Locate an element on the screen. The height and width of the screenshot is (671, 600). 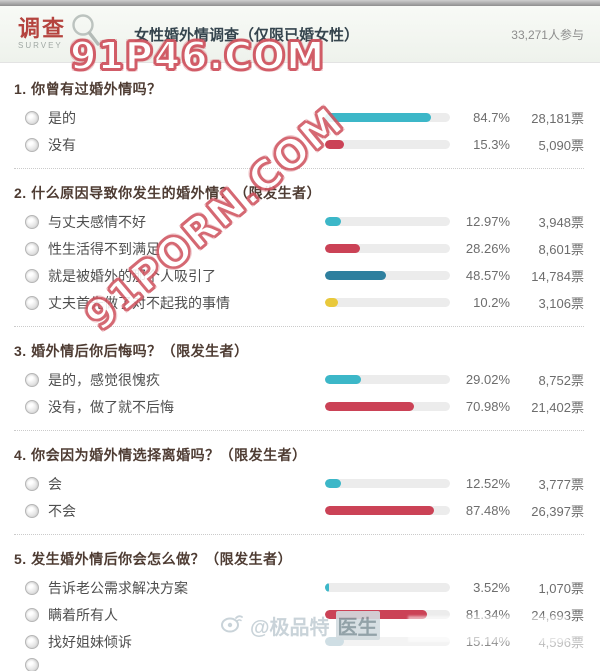
option-label: 丈夫首先做了对不起我的事情 is located at coordinates (139, 302).